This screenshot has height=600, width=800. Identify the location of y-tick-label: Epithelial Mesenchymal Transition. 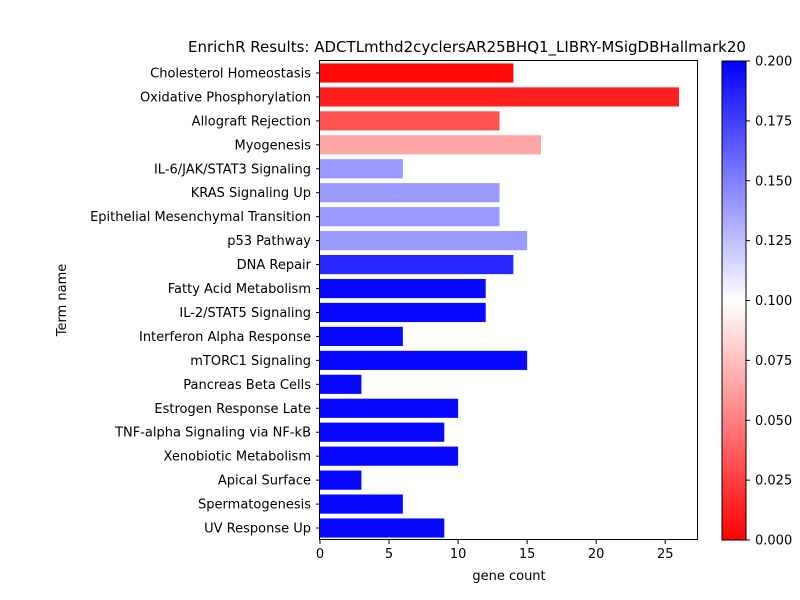
(200, 217).